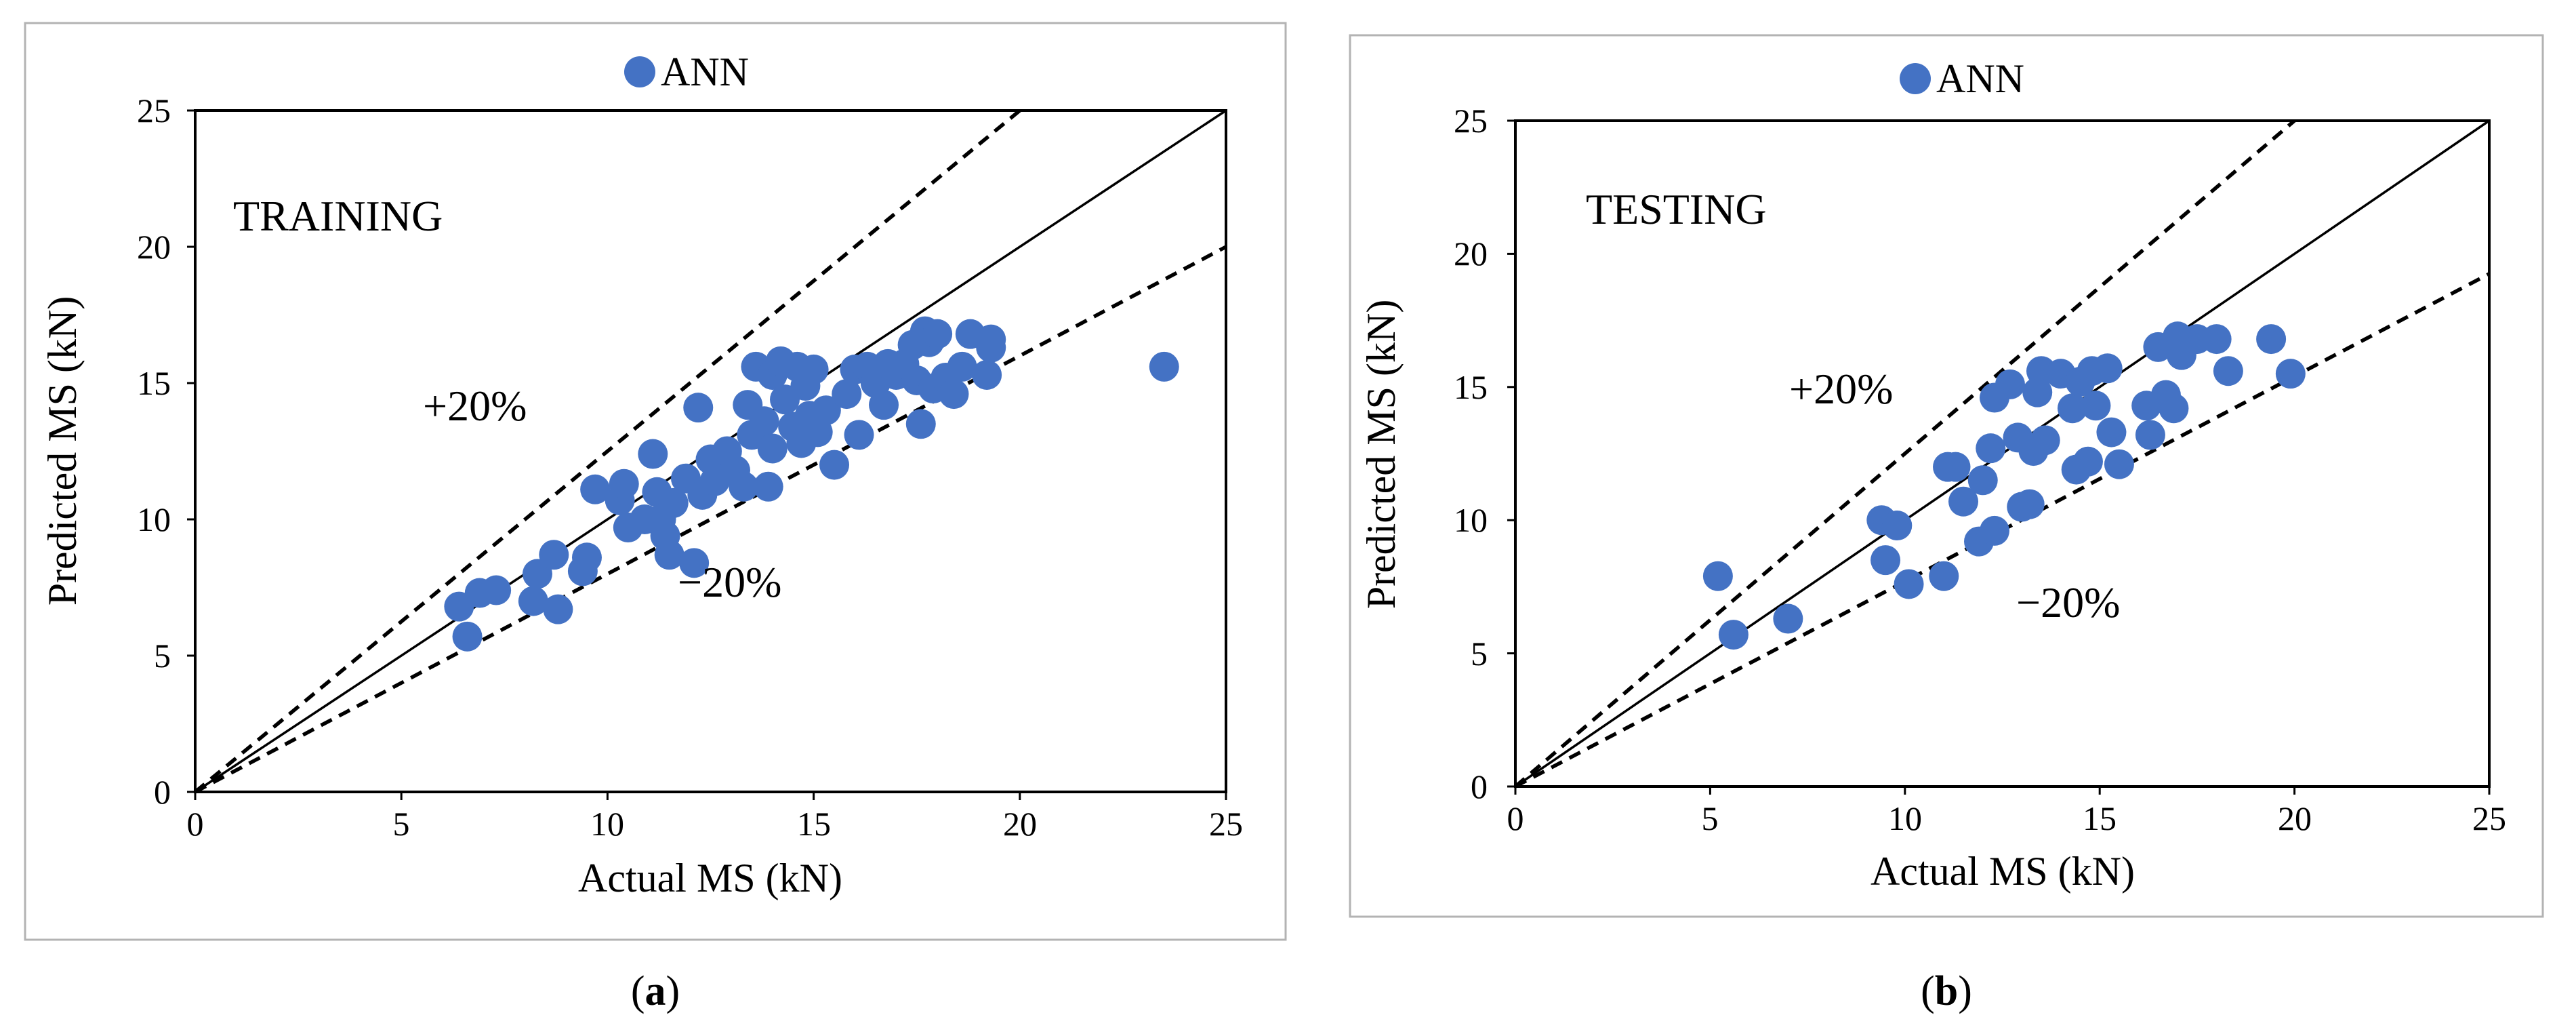 The width and height of the screenshot is (2576, 1036). Describe the element at coordinates (1946, 991) in the screenshot. I see `caption-b: (b)` at that location.